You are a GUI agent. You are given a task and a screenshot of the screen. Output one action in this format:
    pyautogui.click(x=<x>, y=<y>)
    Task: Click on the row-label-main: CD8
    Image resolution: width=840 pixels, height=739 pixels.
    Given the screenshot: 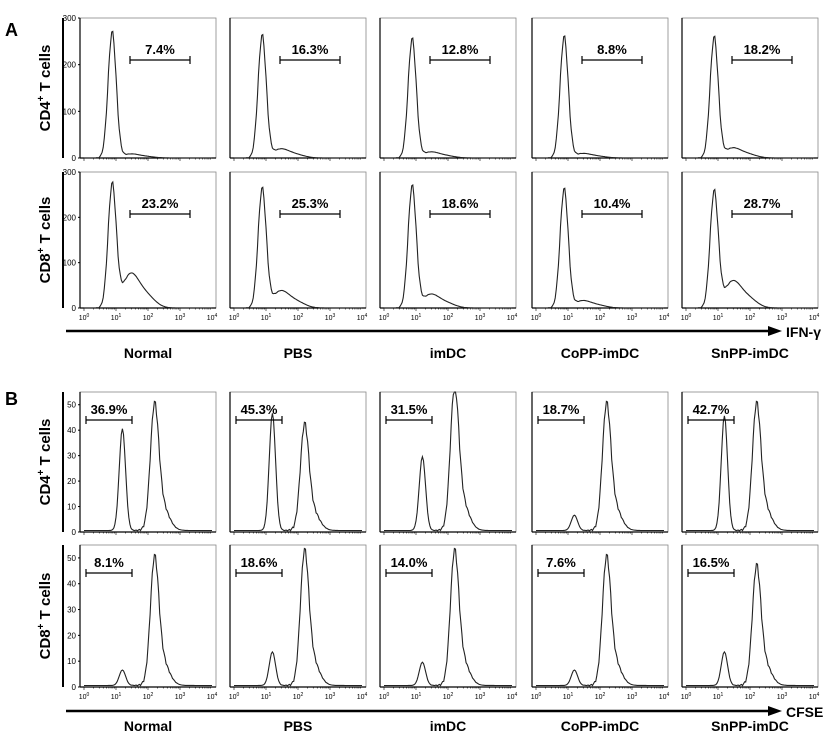 What is the action you would take?
    pyautogui.click(x=45, y=644)
    